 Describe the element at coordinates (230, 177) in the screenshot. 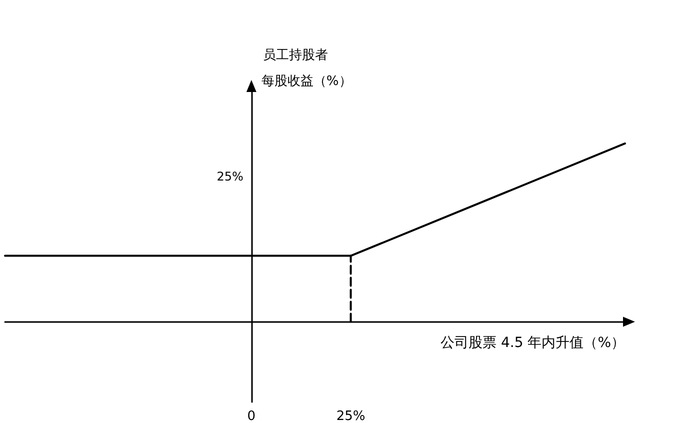

I see `annotation: 25%` at that location.